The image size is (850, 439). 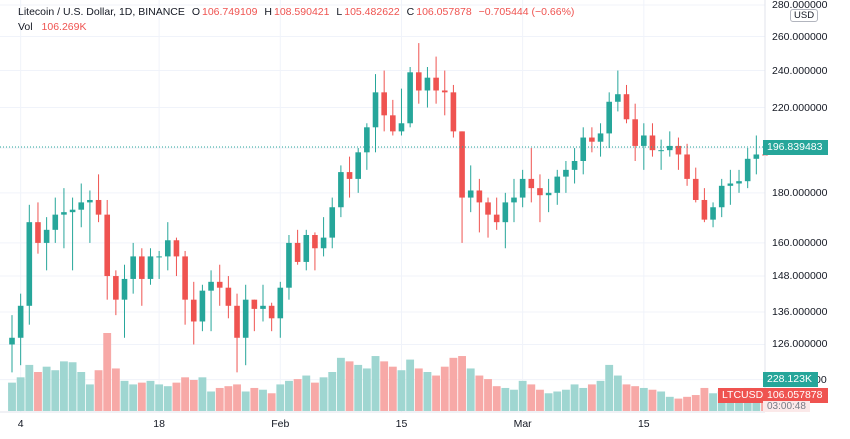 I want to click on y-tick-label: 240.000000, so click(x=800, y=70).